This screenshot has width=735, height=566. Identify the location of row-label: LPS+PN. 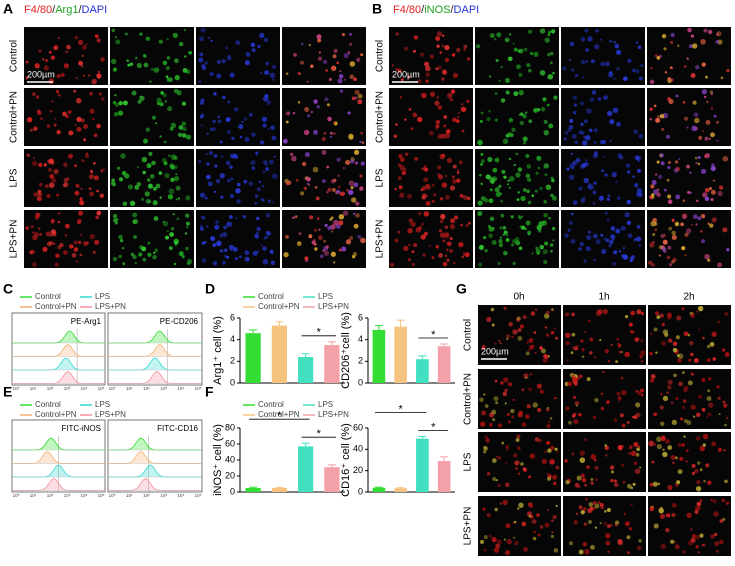
(14, 239).